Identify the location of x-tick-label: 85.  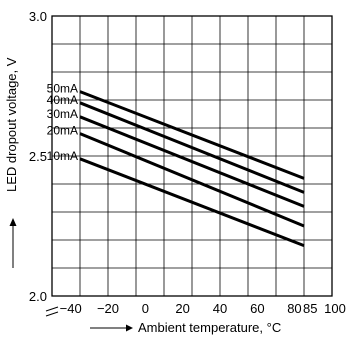
(310, 308).